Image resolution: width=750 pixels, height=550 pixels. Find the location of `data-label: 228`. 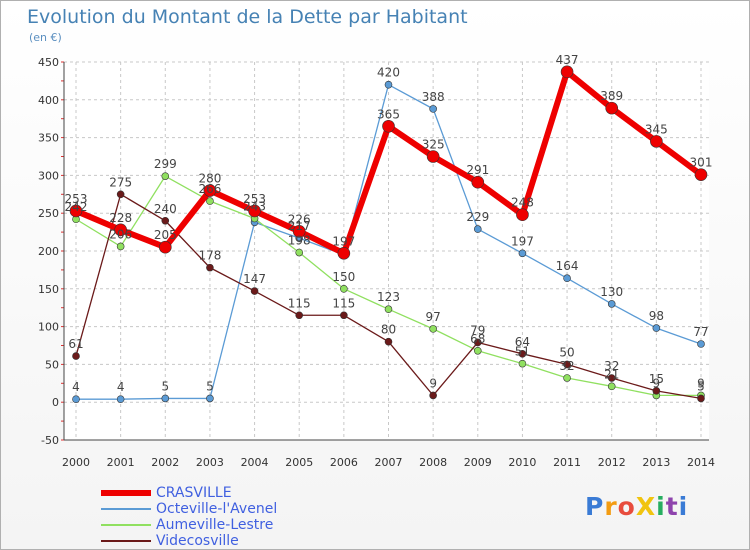

data-label: 228 is located at coordinates (120, 218).